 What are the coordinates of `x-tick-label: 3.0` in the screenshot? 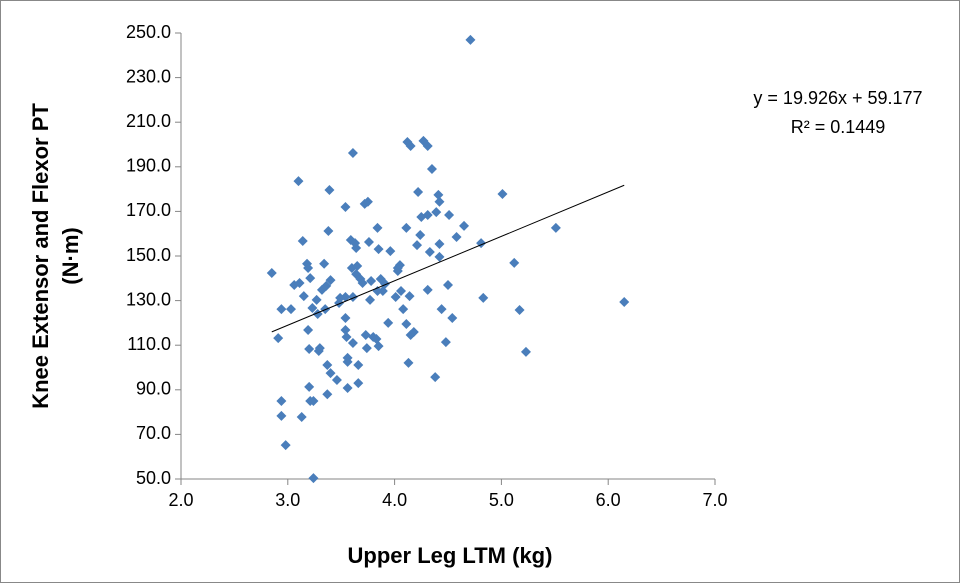 It's located at (287, 500).